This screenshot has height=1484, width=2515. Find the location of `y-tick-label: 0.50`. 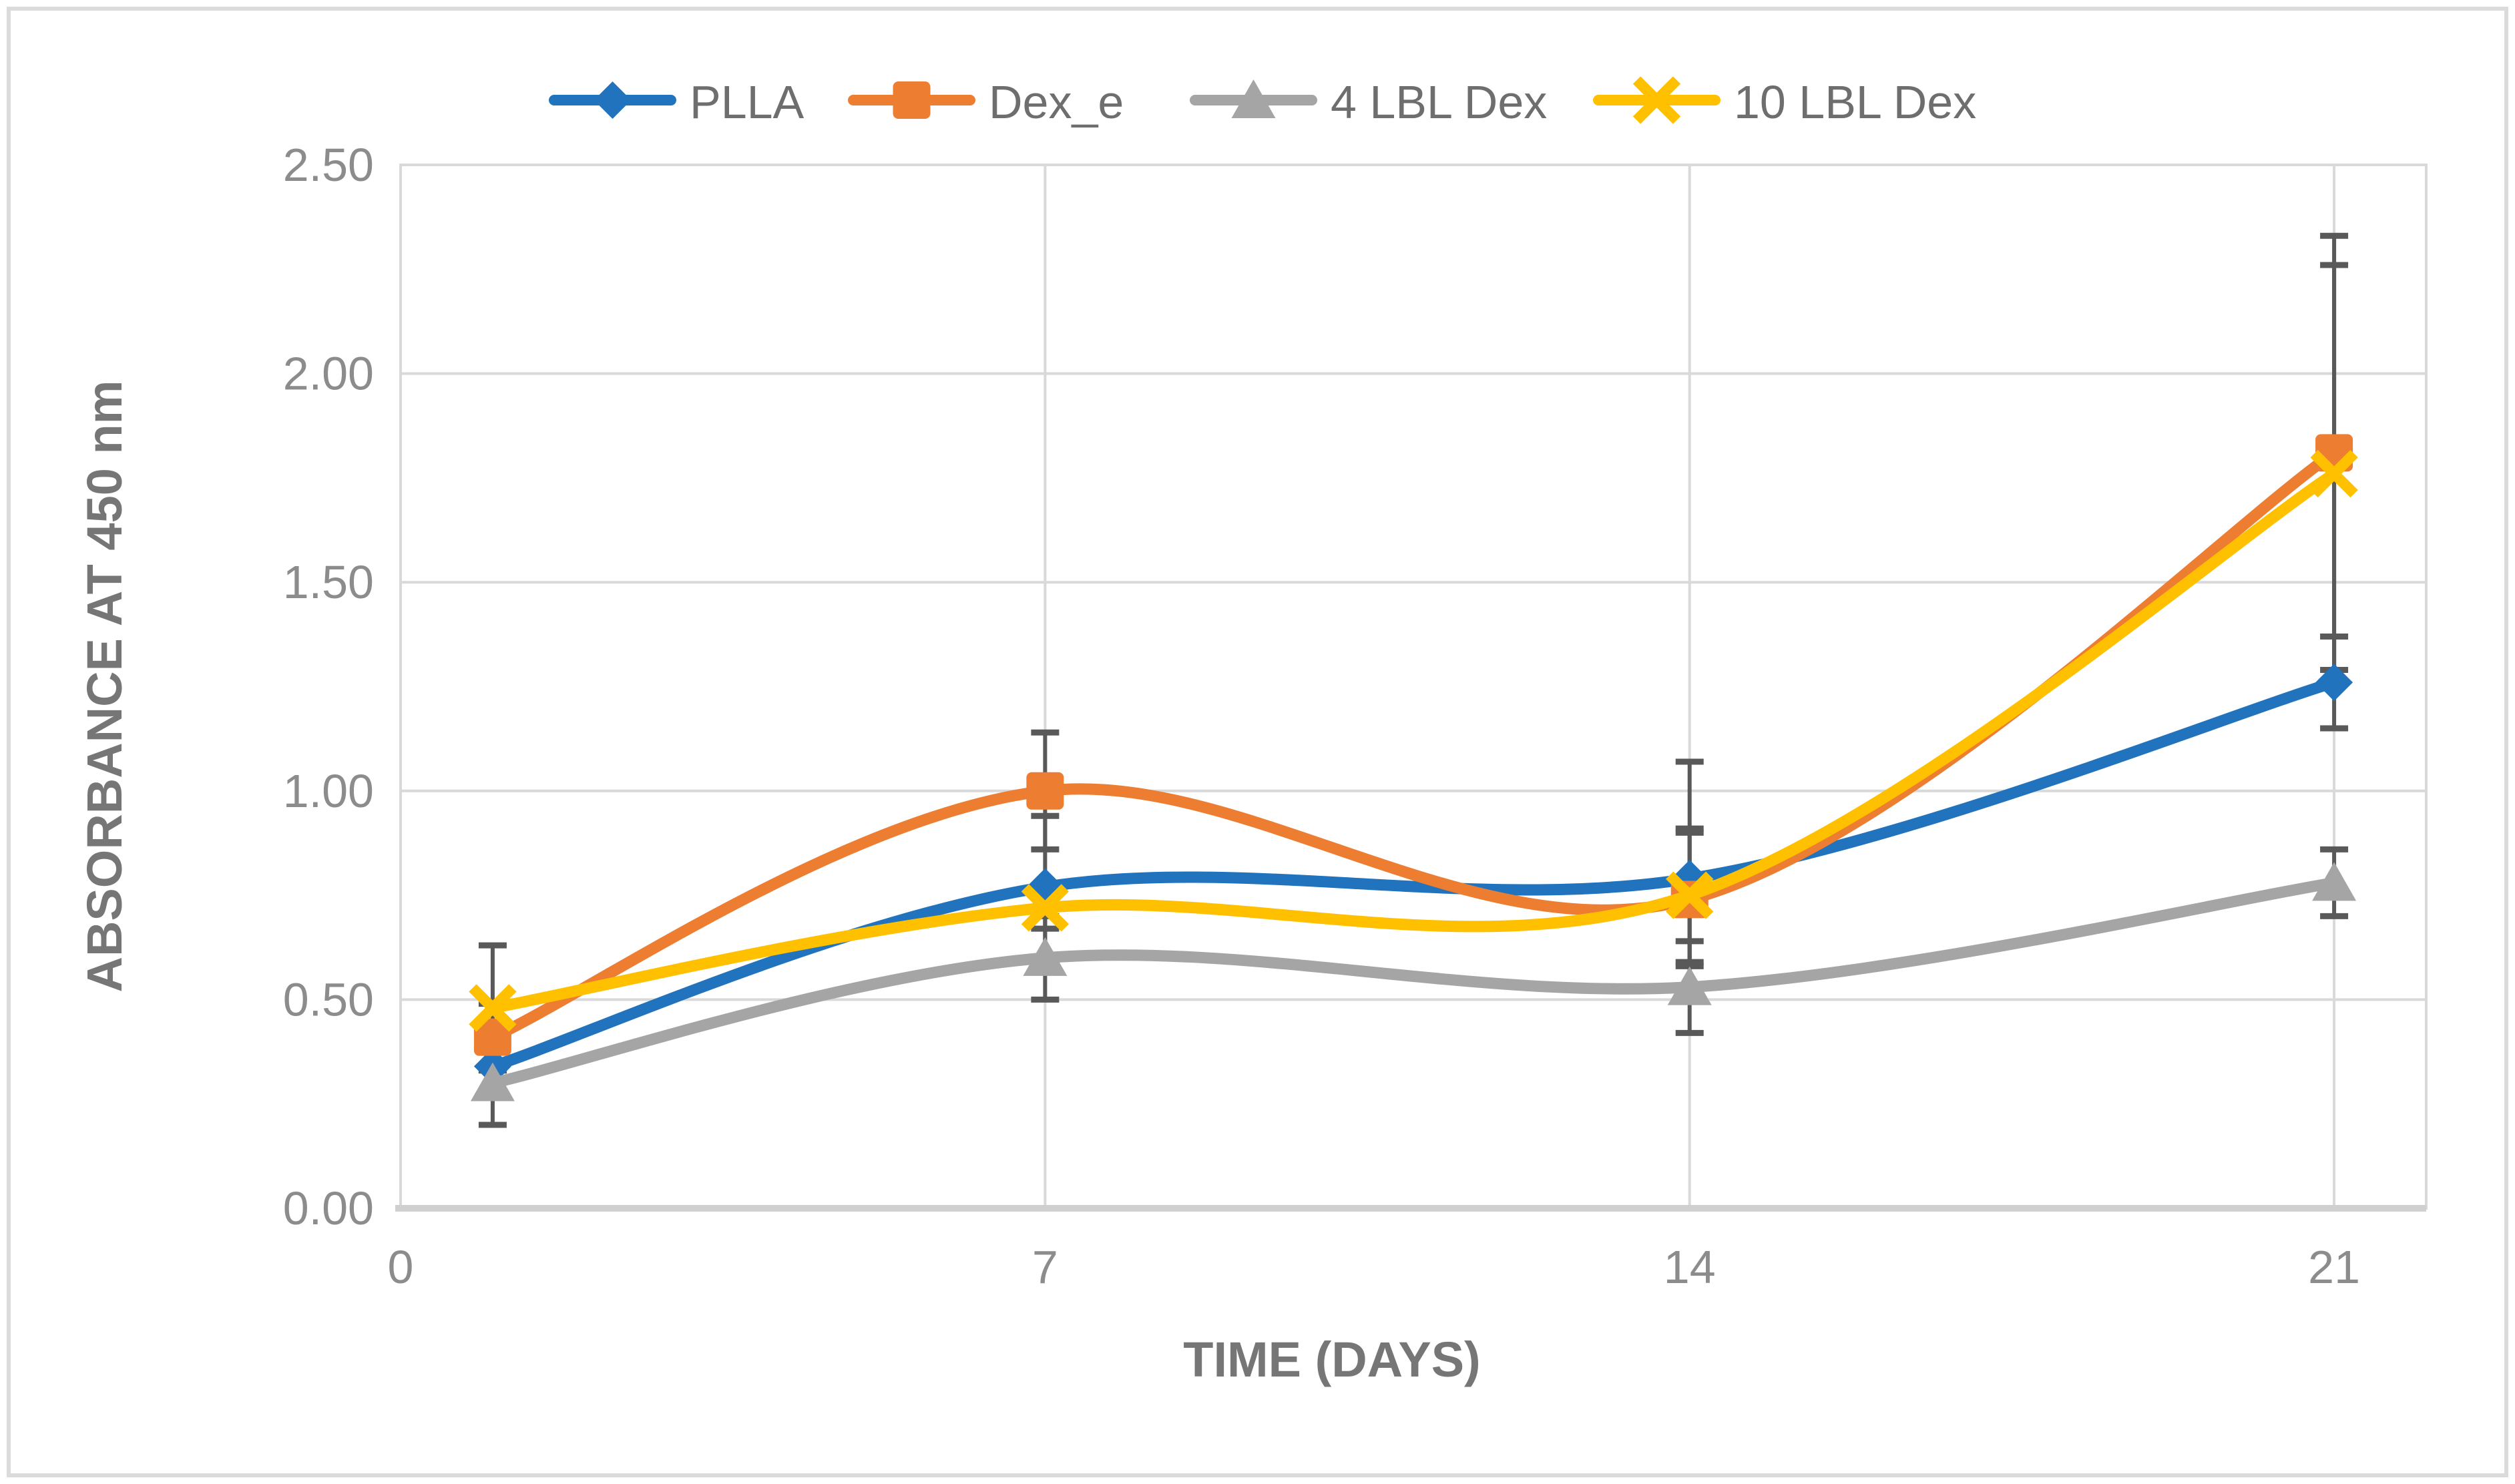

y-tick-label: 0.50 is located at coordinates (328, 999).